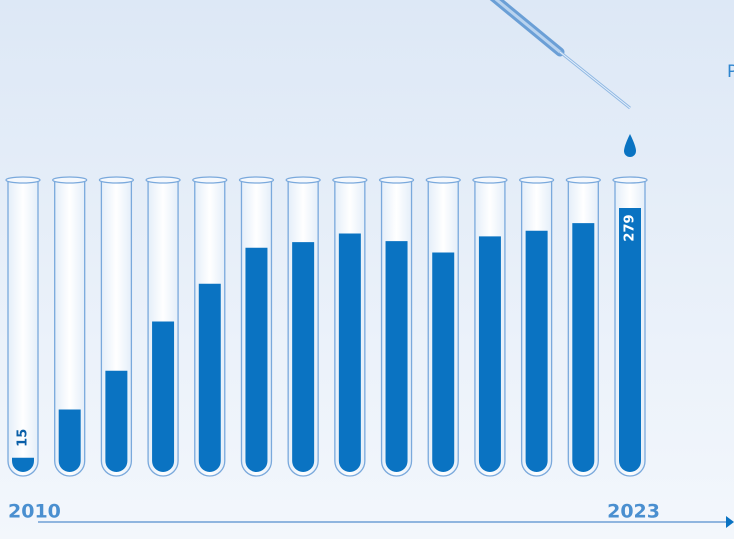 The width and height of the screenshot is (734, 539). What do you see at coordinates (630, 145) in the screenshot?
I see `drop` at bounding box center [630, 145].